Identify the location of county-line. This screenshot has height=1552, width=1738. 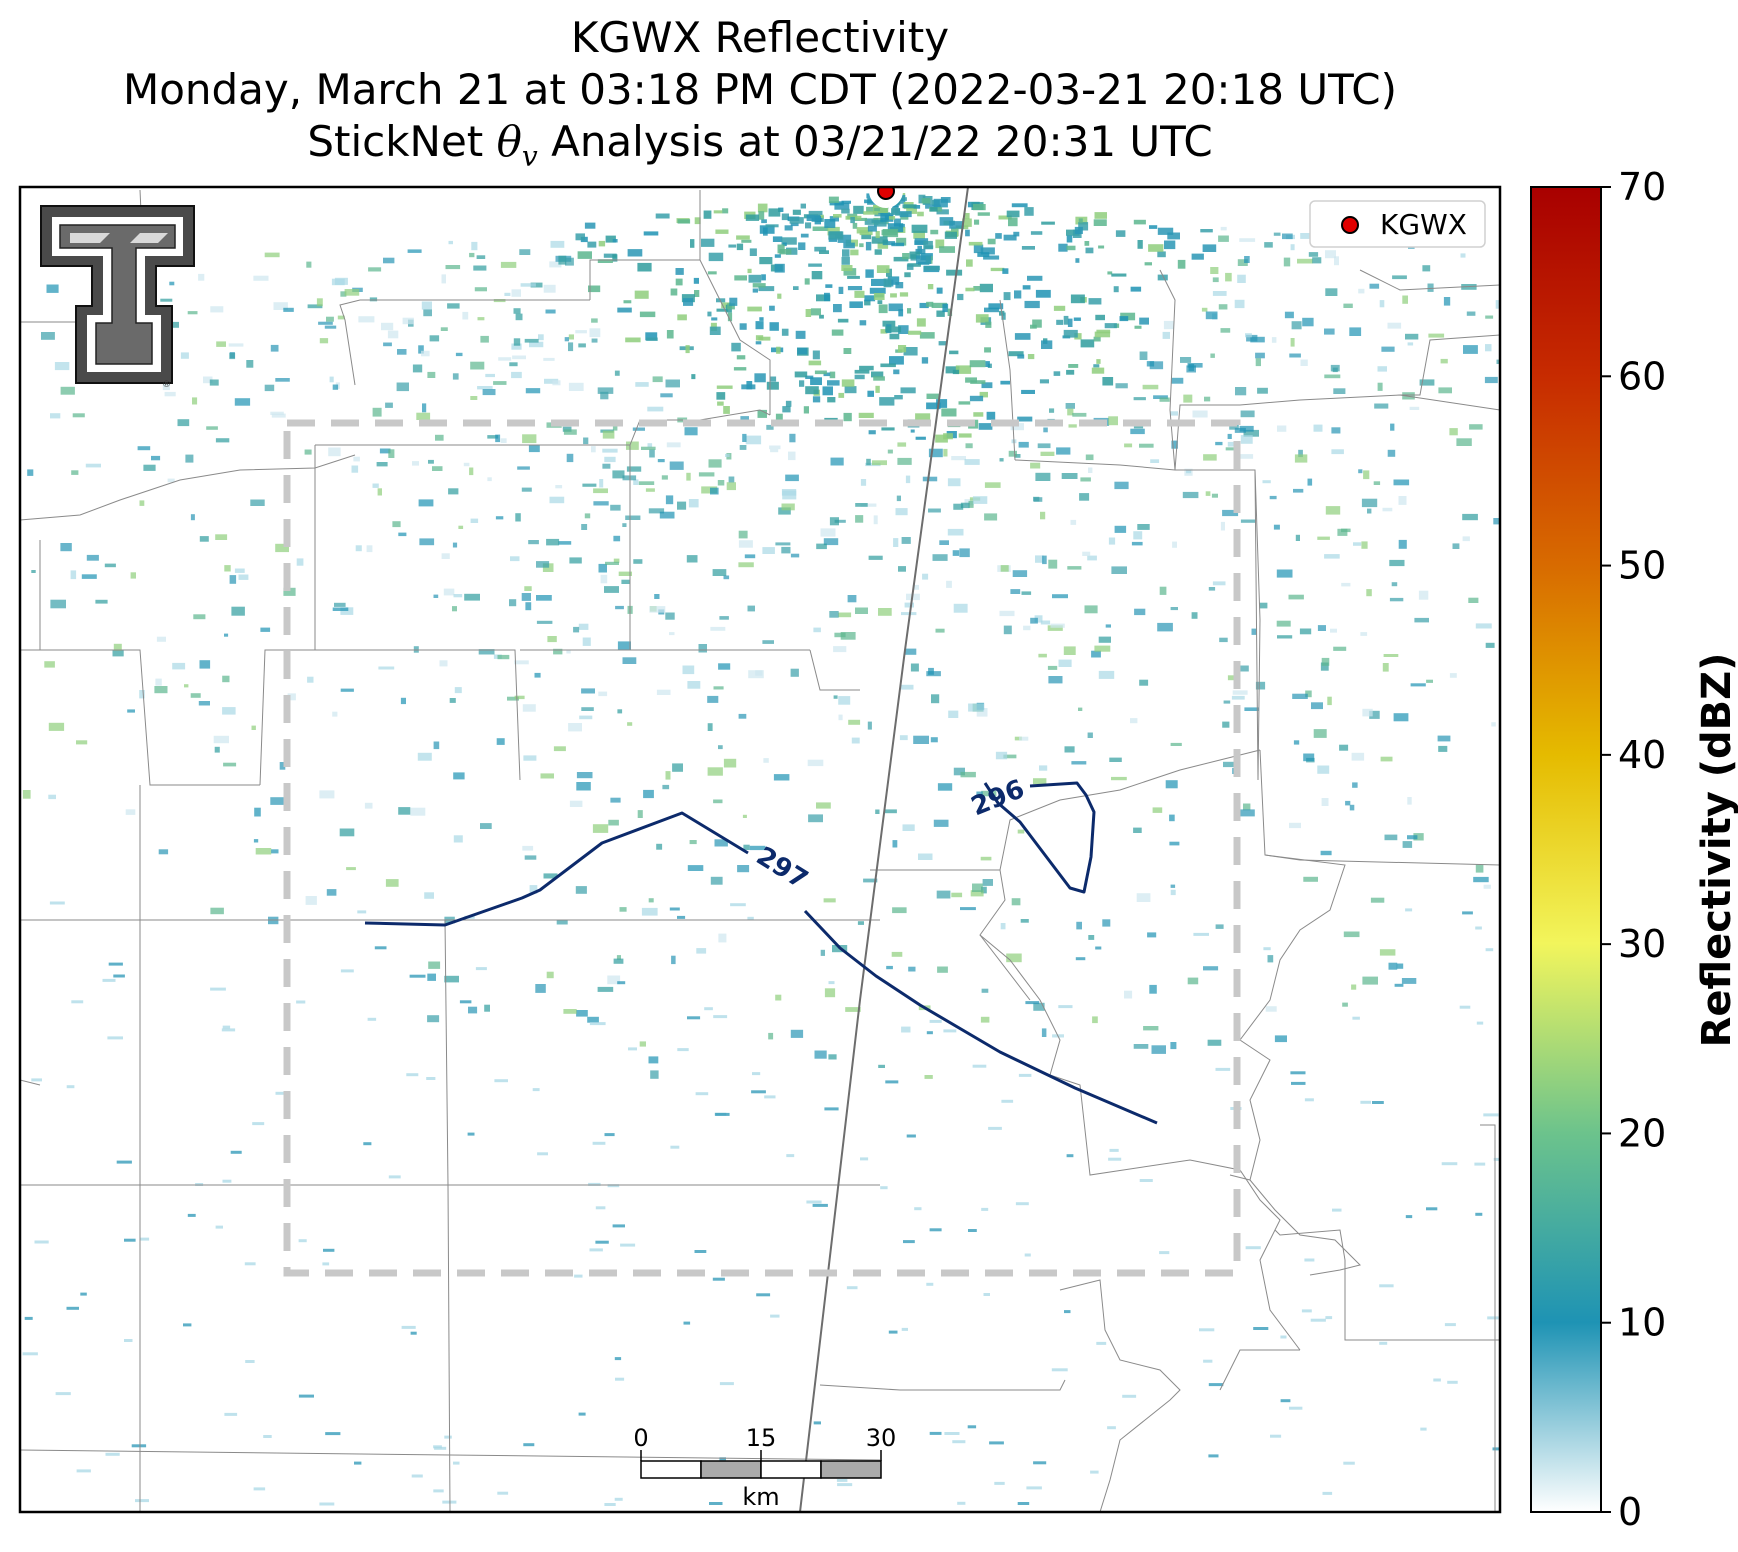
(1130, 810).